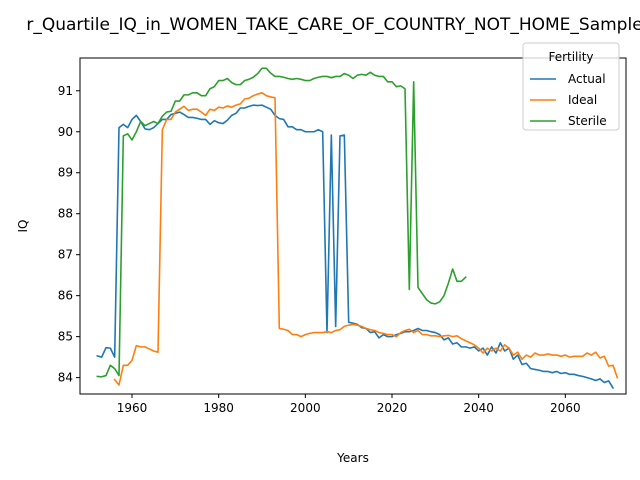 The width and height of the screenshot is (640, 480). Describe the element at coordinates (218, 408) in the screenshot. I see `x-tick-label: 1980` at that location.